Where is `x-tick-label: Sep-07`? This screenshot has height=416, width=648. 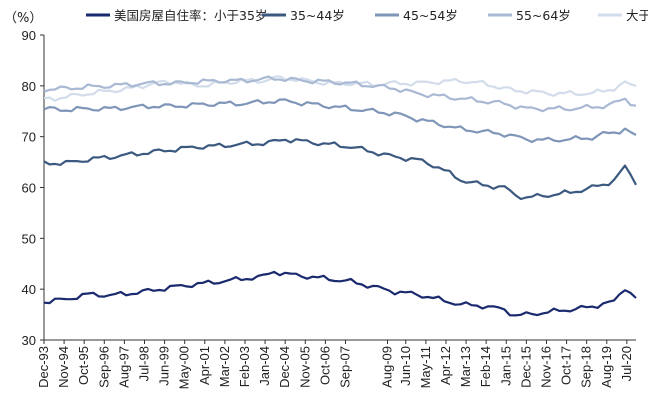 x-tick-label: Sep-07 is located at coordinates (344, 367).